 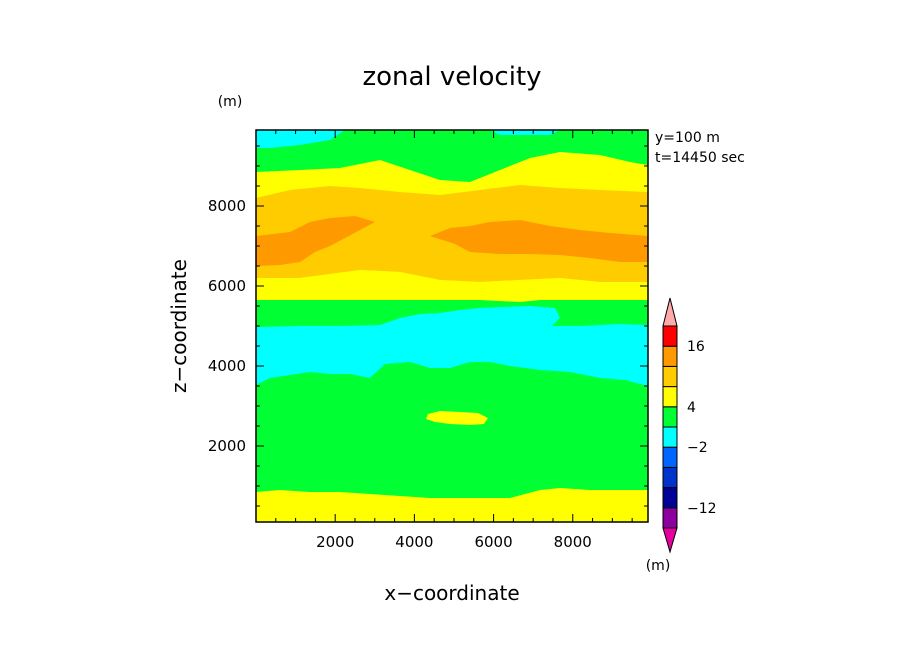 I want to click on band-yellow-bottom, so click(x=452, y=505).